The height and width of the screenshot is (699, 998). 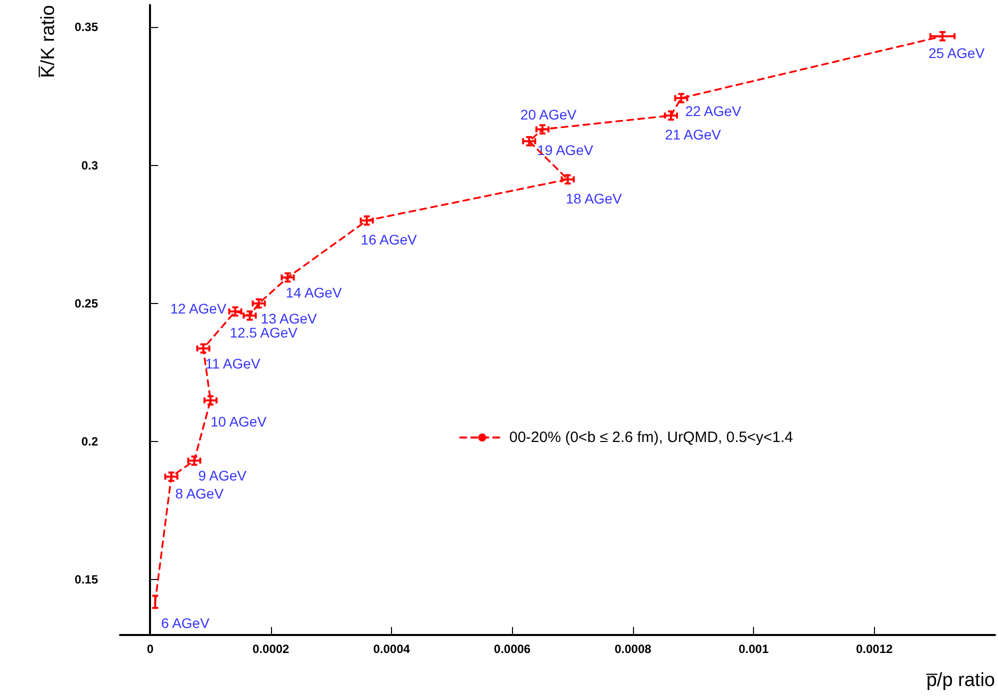 I want to click on x-tick-label: 0.0012, so click(x=874, y=649).